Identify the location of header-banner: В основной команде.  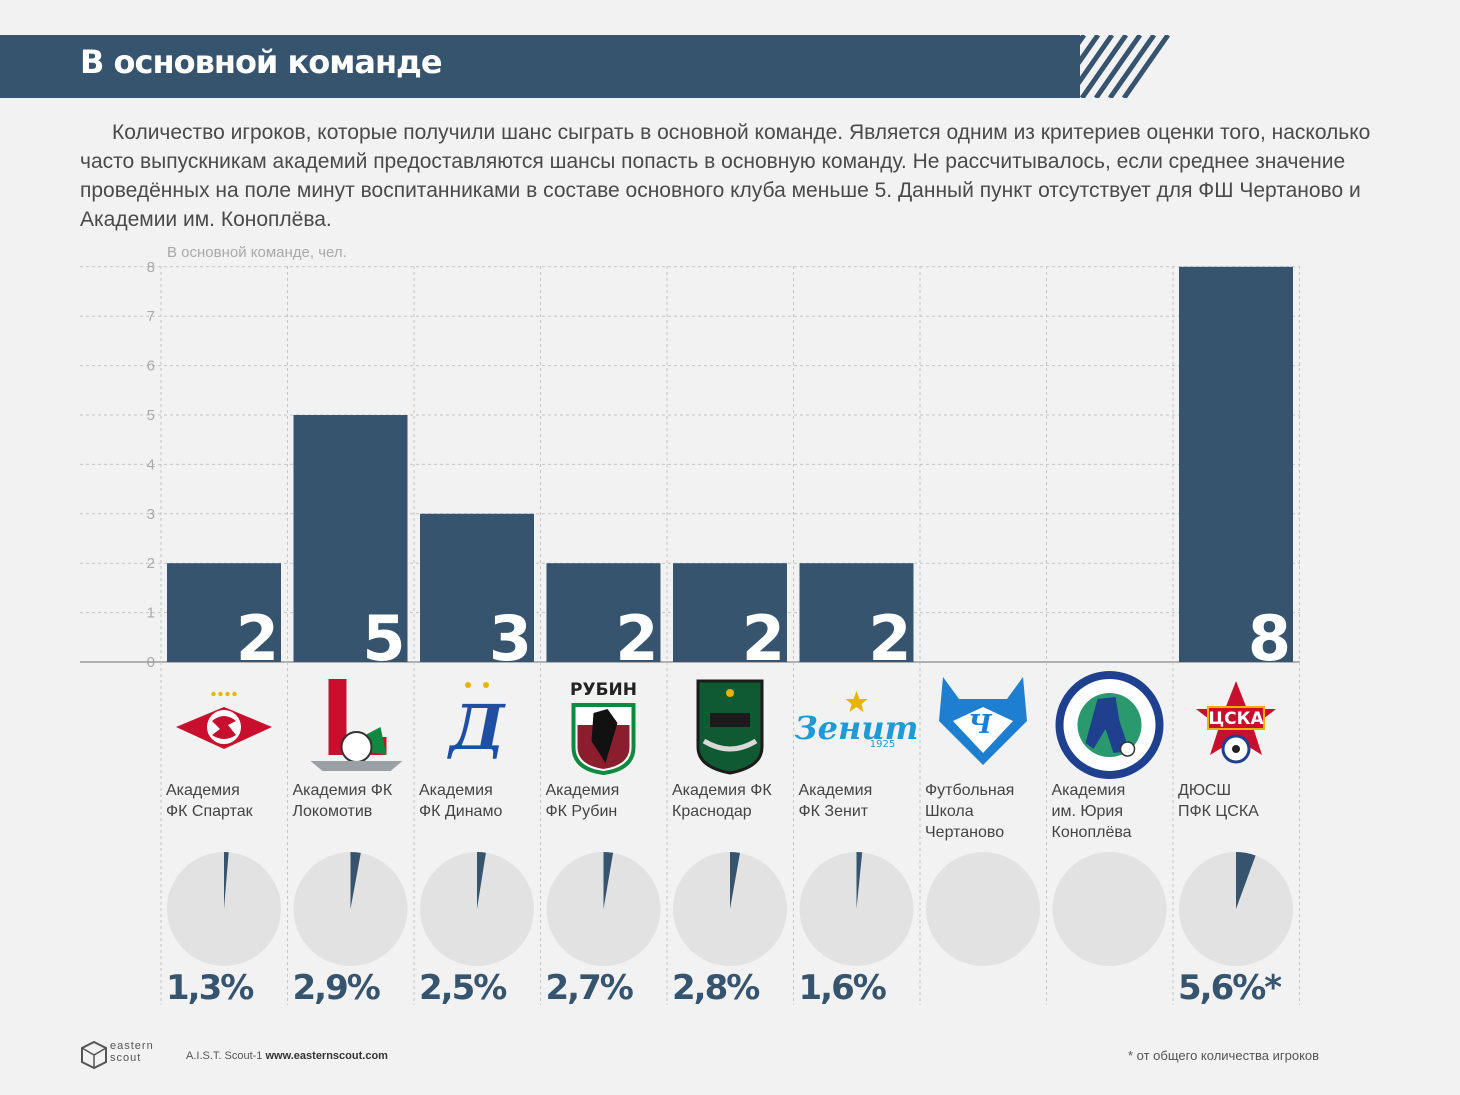
(540, 66).